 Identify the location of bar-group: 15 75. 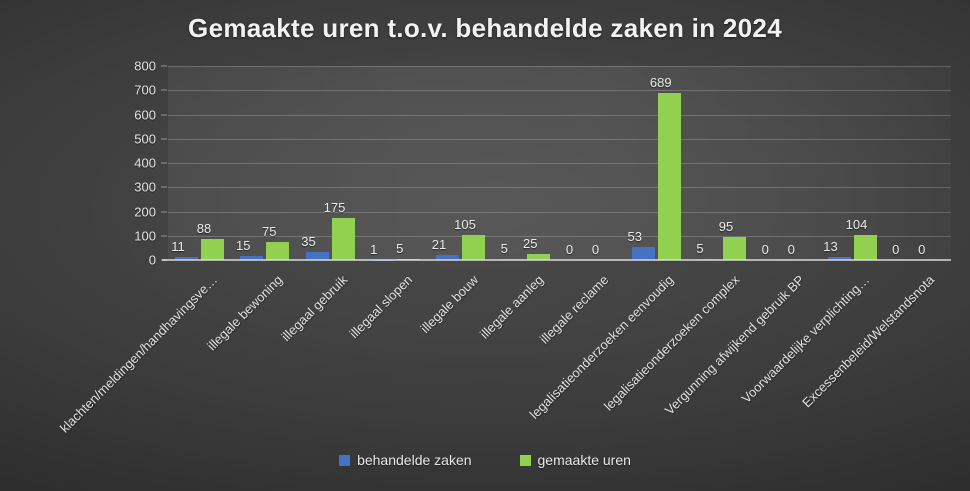
(265, 163).